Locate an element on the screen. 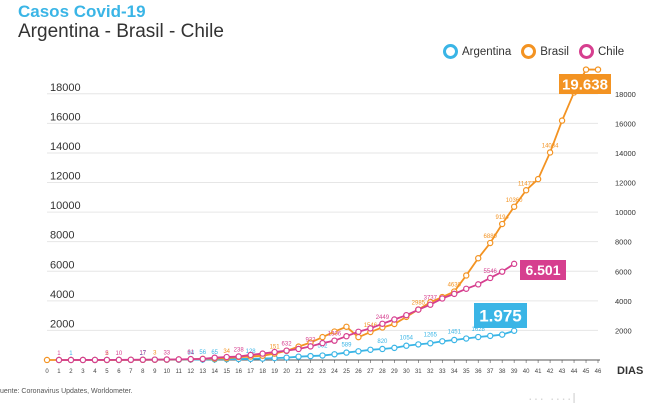  data-label-argentina: 1451 is located at coordinates (455, 333).